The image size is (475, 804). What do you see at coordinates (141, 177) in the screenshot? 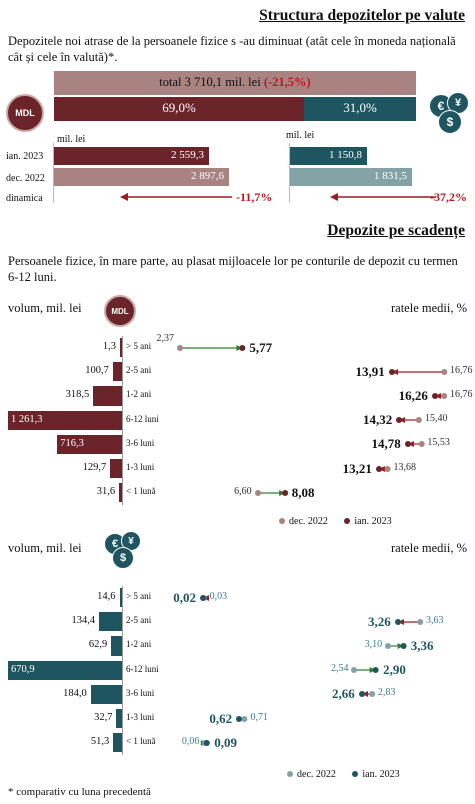
I see `mdl-dec-bar` at bounding box center [141, 177].